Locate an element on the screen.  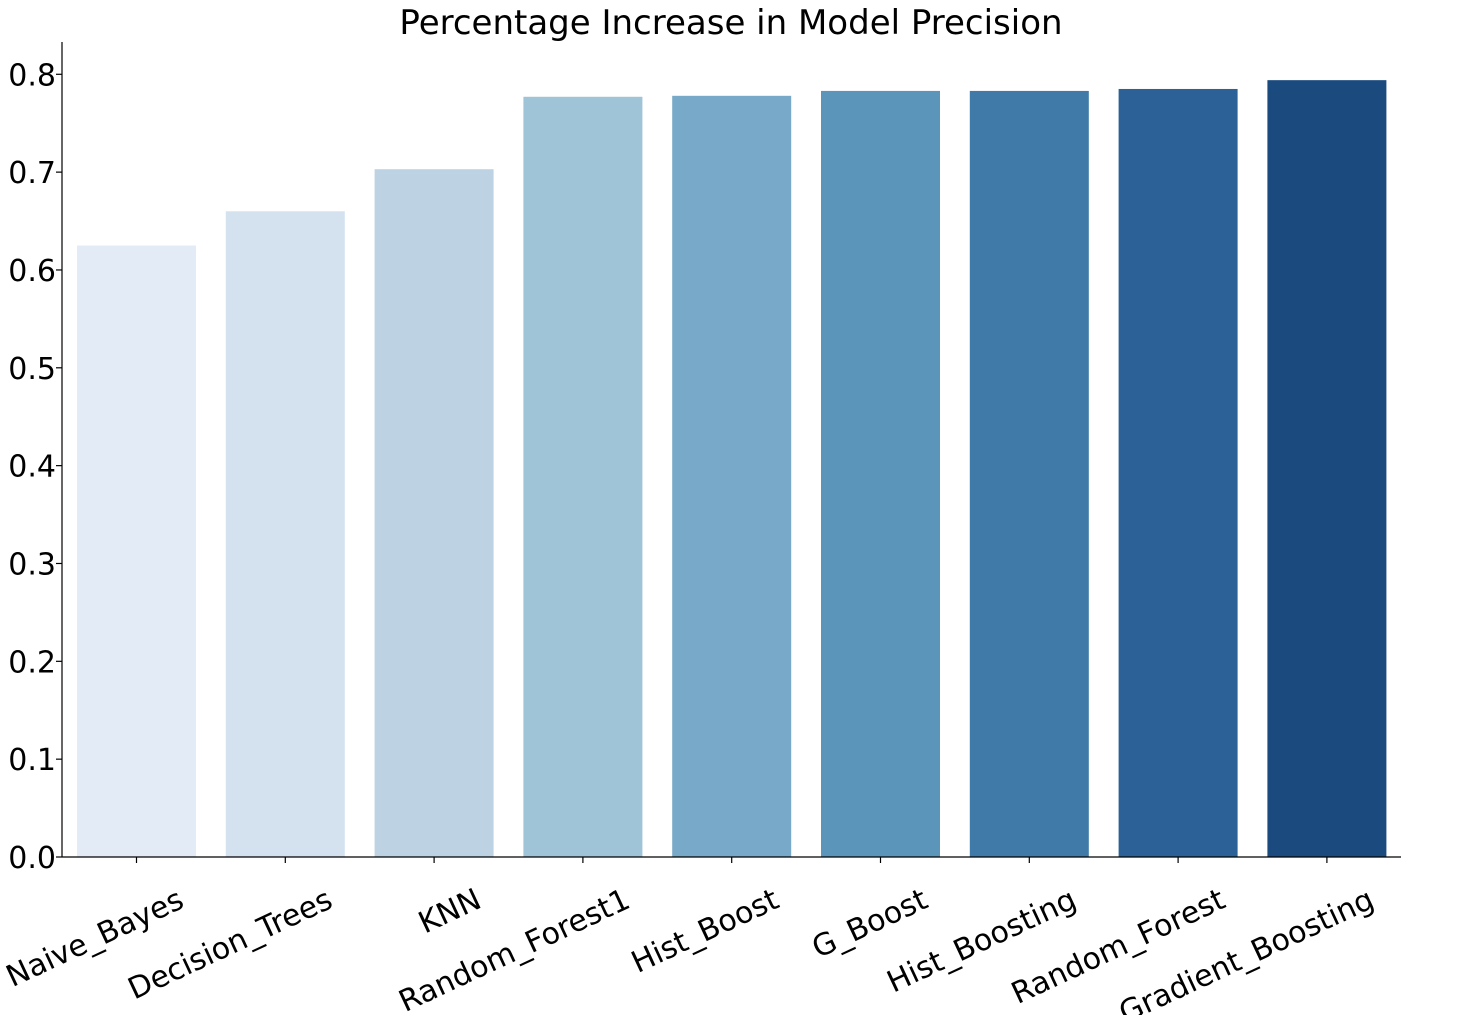
bar-random-forest1 is located at coordinates (583, 476).